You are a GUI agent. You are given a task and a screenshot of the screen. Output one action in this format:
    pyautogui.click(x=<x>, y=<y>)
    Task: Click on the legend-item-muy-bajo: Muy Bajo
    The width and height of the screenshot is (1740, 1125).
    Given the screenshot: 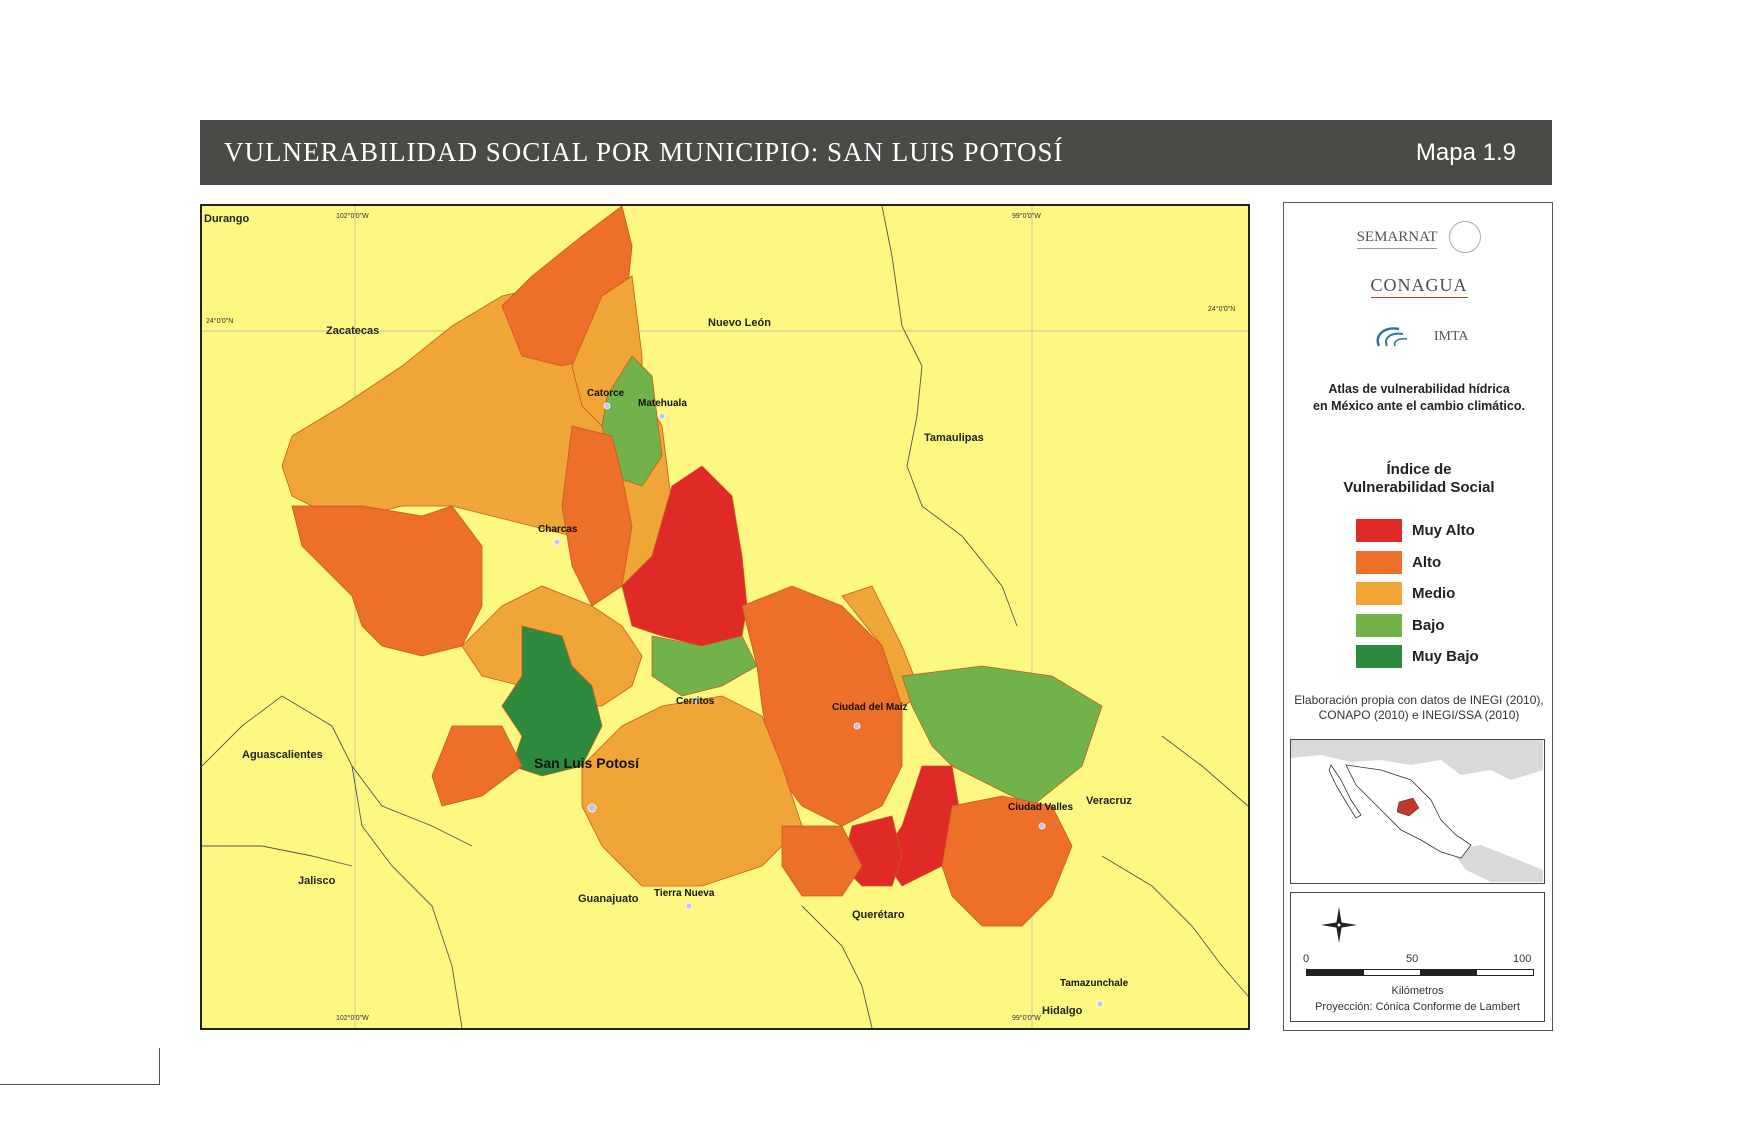 What is the action you would take?
    pyautogui.click(x=1417, y=657)
    